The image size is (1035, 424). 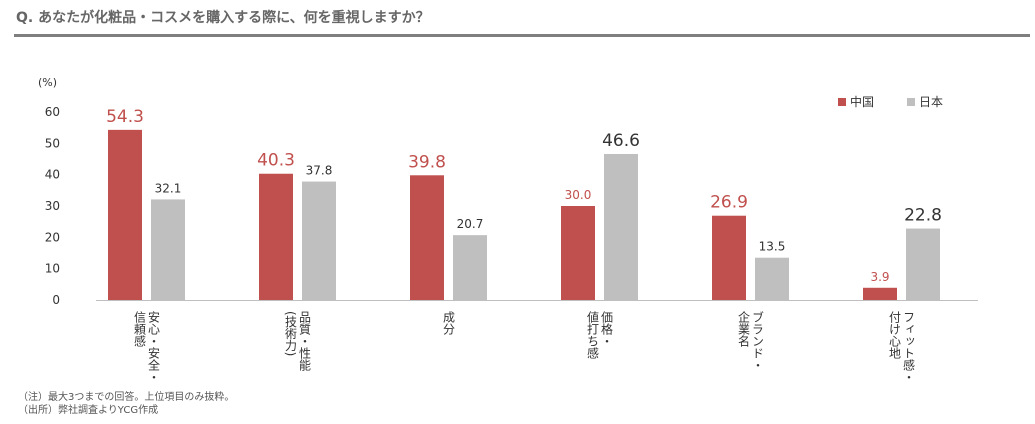 I want to click on x-tick-label: 信頼感, so click(x=140, y=329).